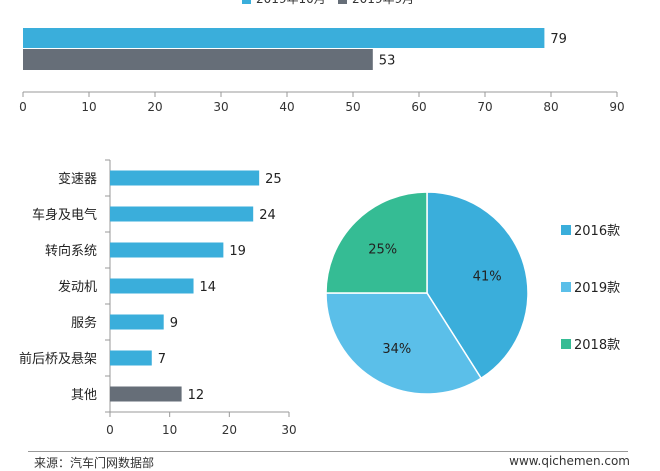 The height and width of the screenshot is (471, 660). I want to click on legend-label: 2016款, so click(597, 231).